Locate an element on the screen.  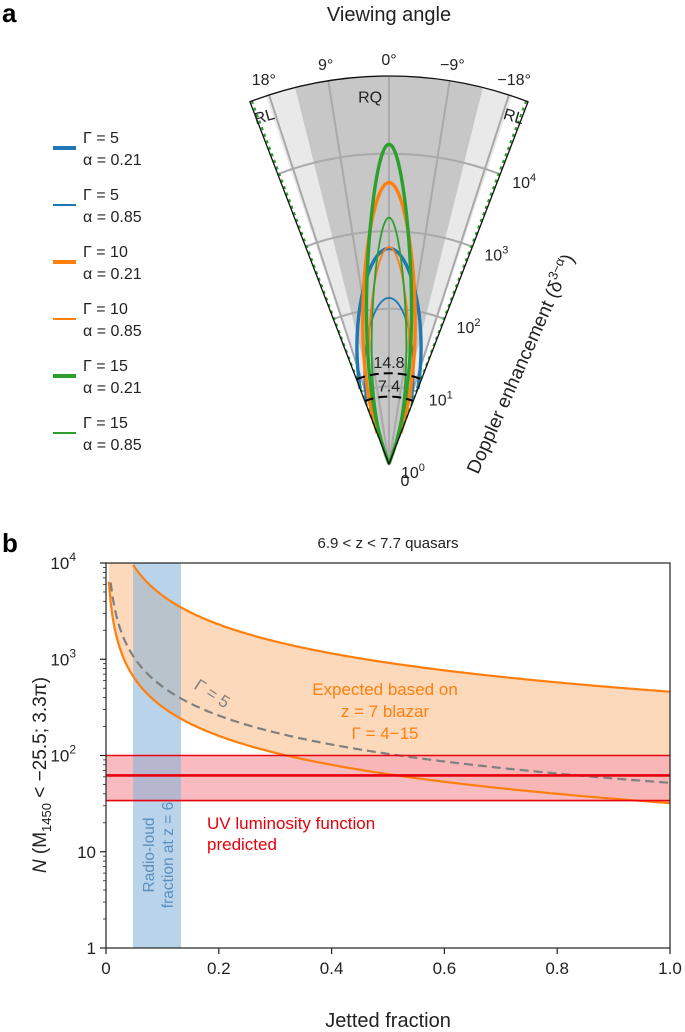
y-tick-label: 10³ is located at coordinates (63, 657).